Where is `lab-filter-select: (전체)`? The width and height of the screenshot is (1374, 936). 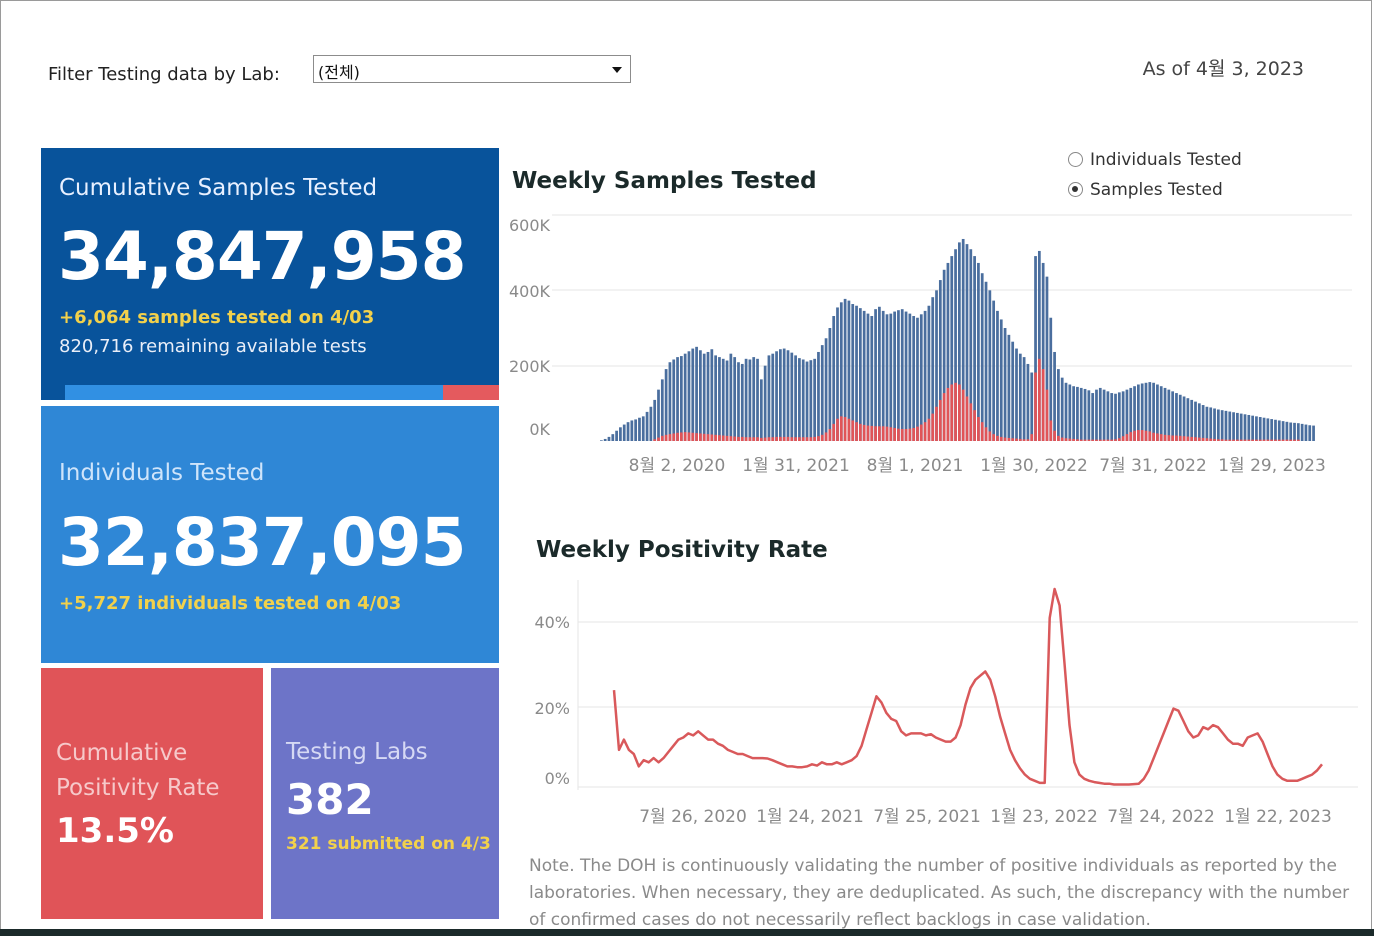 lab-filter-select: (전체) is located at coordinates (472, 69).